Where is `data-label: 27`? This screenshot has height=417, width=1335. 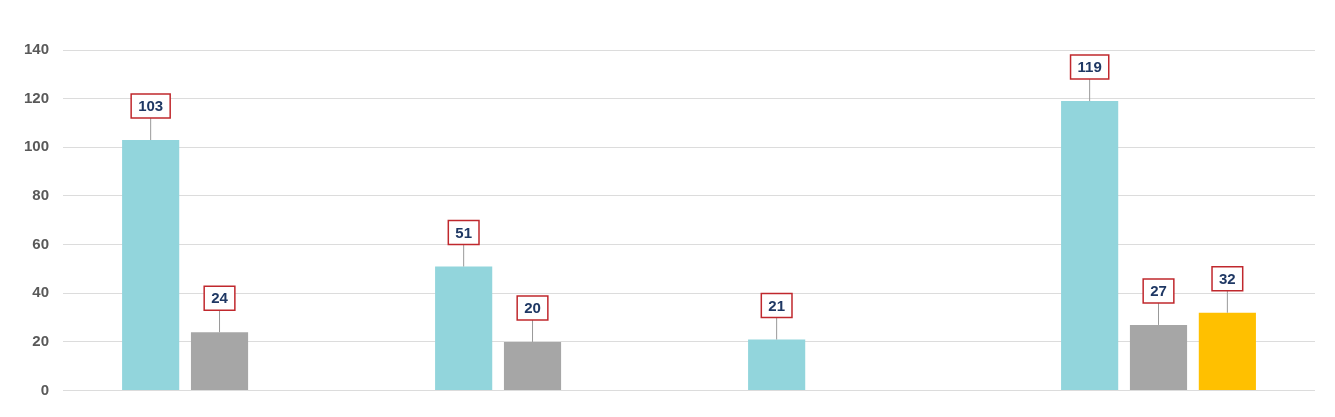 data-label: 27 is located at coordinates (1158, 291).